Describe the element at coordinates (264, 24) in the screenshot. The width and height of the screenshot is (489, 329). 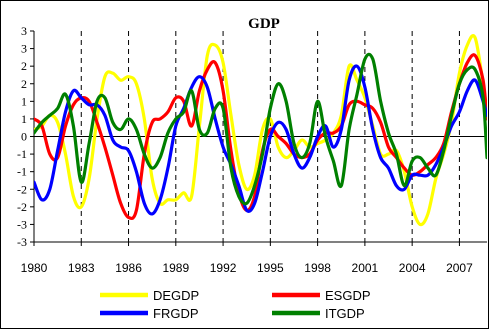
I see `chart-title: GDP` at that location.